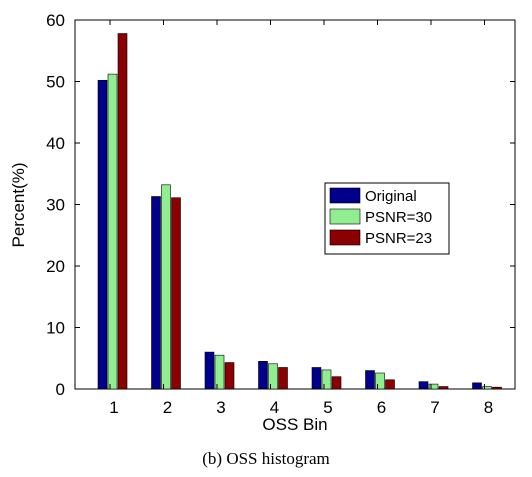  Describe the element at coordinates (434, 407) in the screenshot. I see `x-tick-label: 7` at that location.